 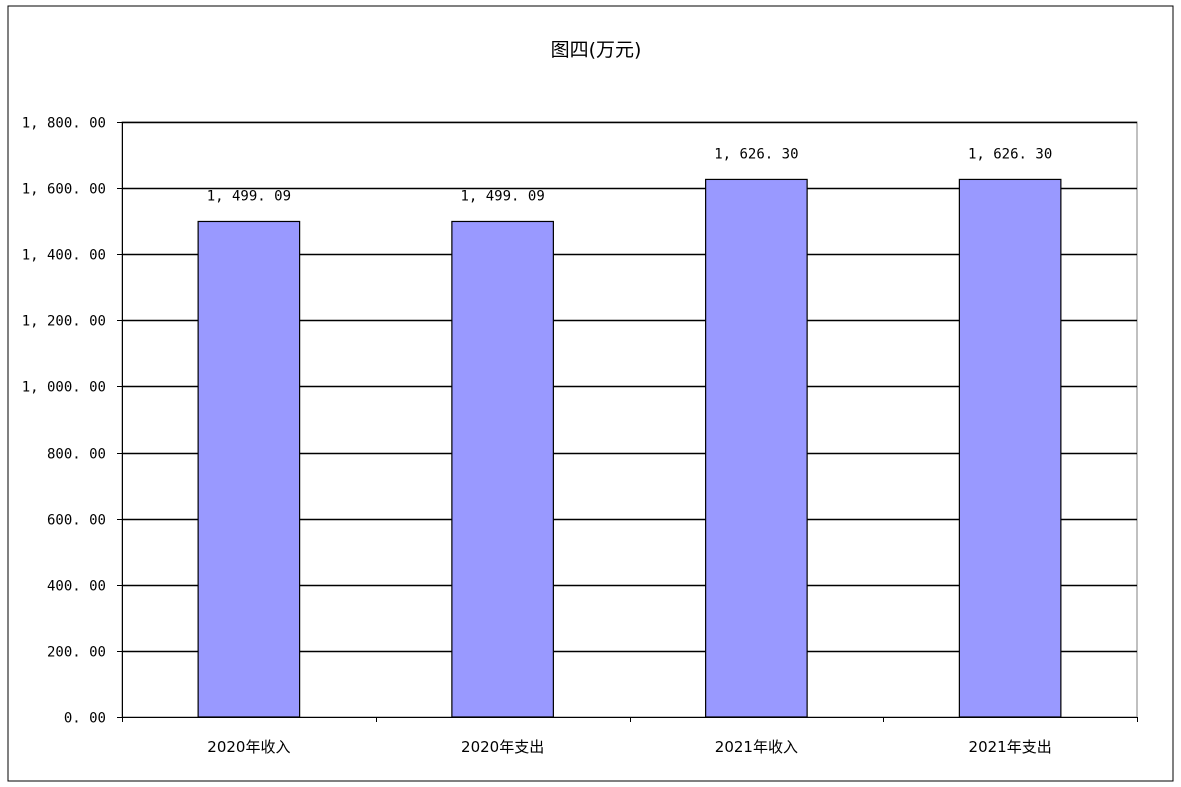 I want to click on y-tick-label: 1, 400. 00, so click(x=64, y=256).